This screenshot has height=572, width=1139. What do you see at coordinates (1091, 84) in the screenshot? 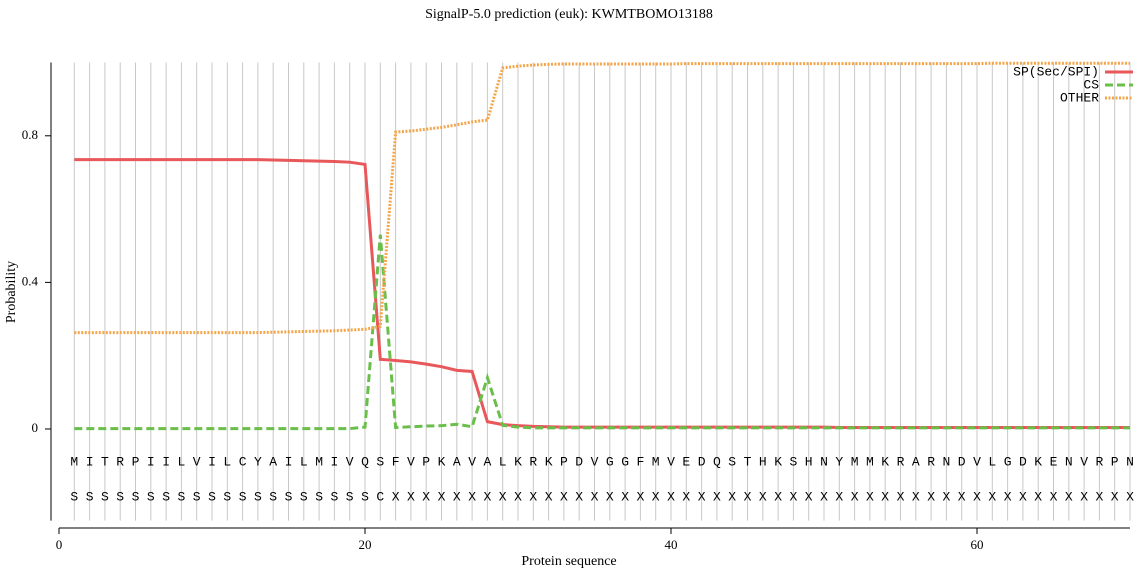
I see `legend-label: CS` at bounding box center [1091, 84].